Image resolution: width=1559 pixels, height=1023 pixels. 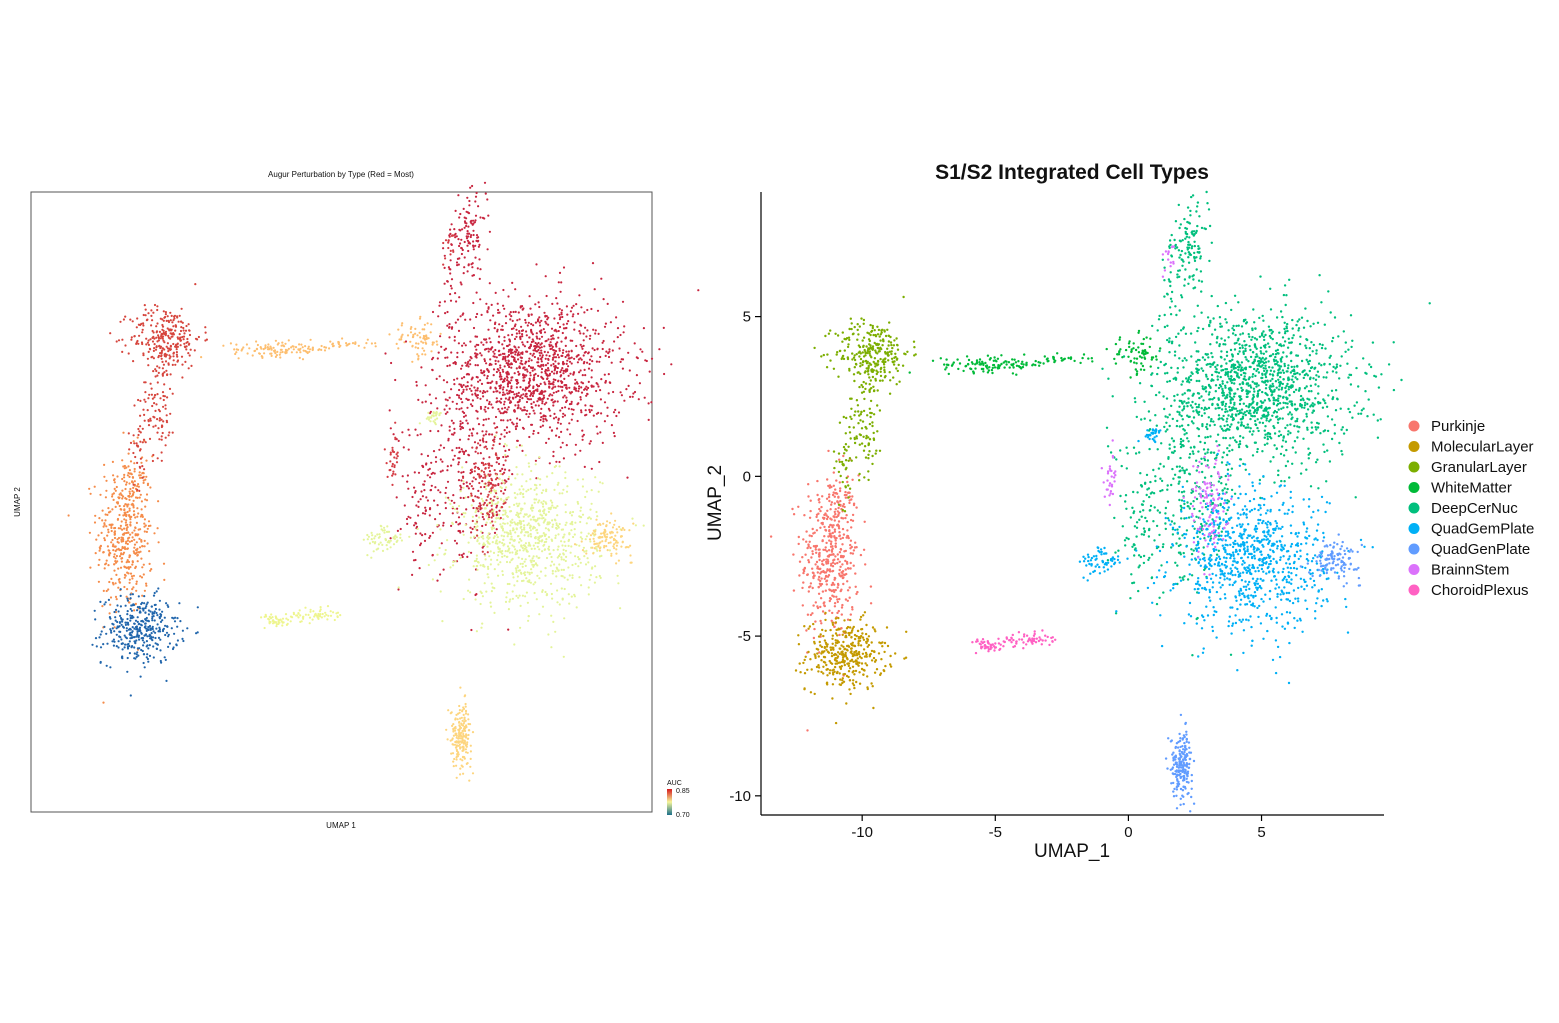 What do you see at coordinates (320, 609) in the screenshot?
I see `augur-point-choroidplexus` at bounding box center [320, 609].